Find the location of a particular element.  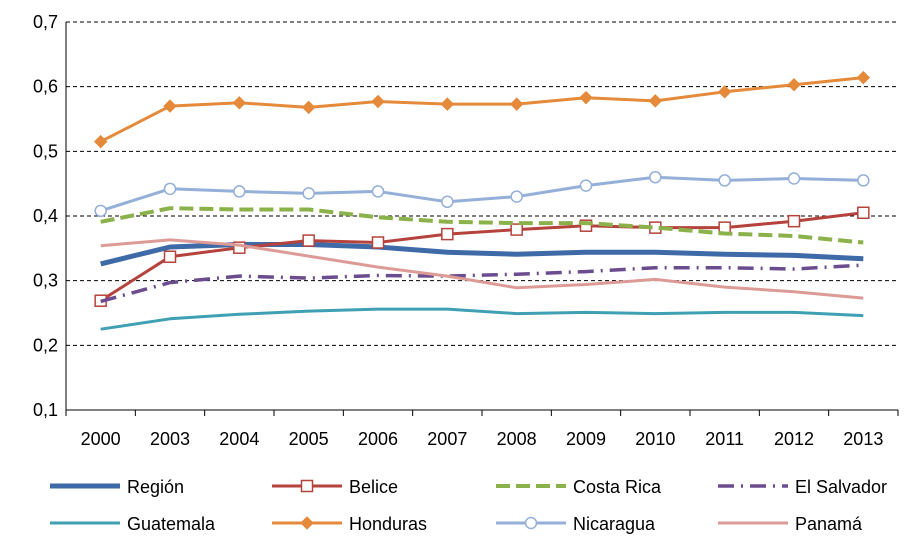

legend-label: Panamá is located at coordinates (829, 524).